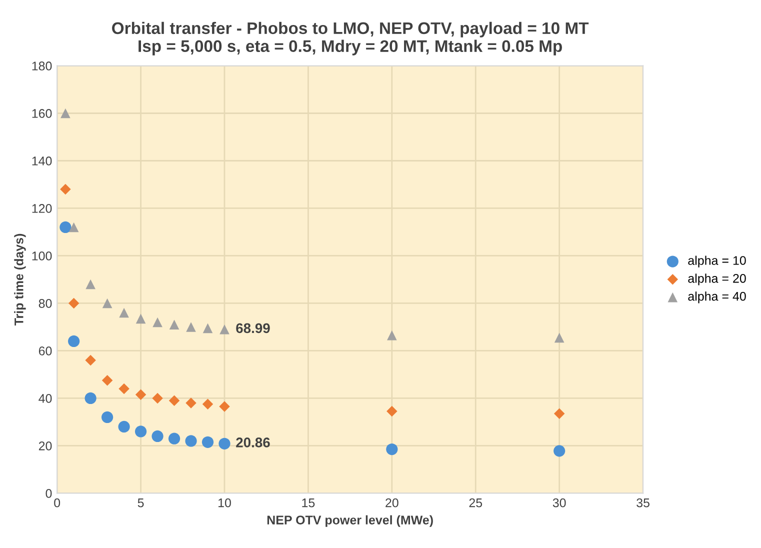  I want to click on x-tick-label: 5, so click(141, 503).